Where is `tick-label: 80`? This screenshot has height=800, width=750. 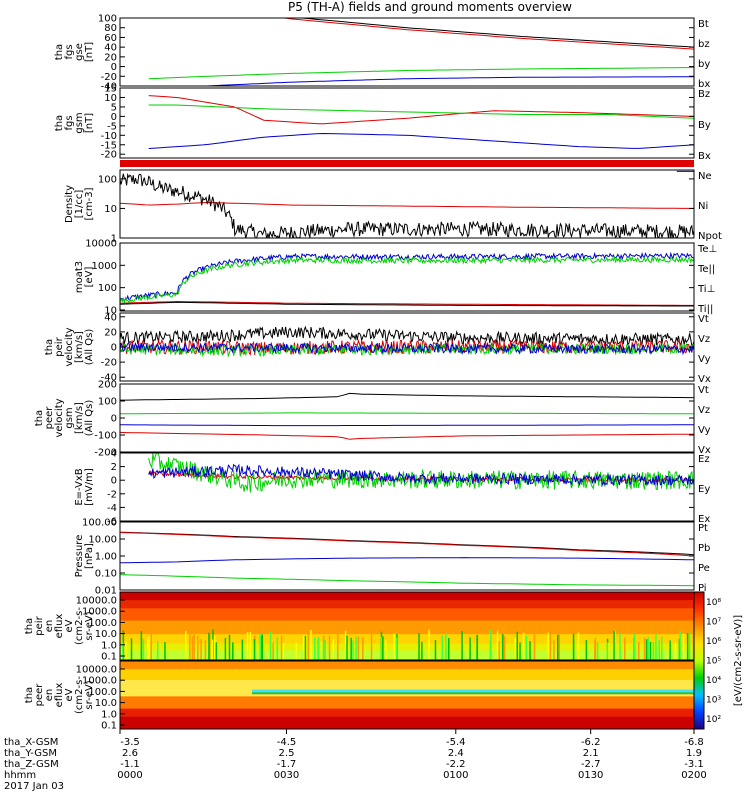
tick-label: 80 is located at coordinates (110, 28).